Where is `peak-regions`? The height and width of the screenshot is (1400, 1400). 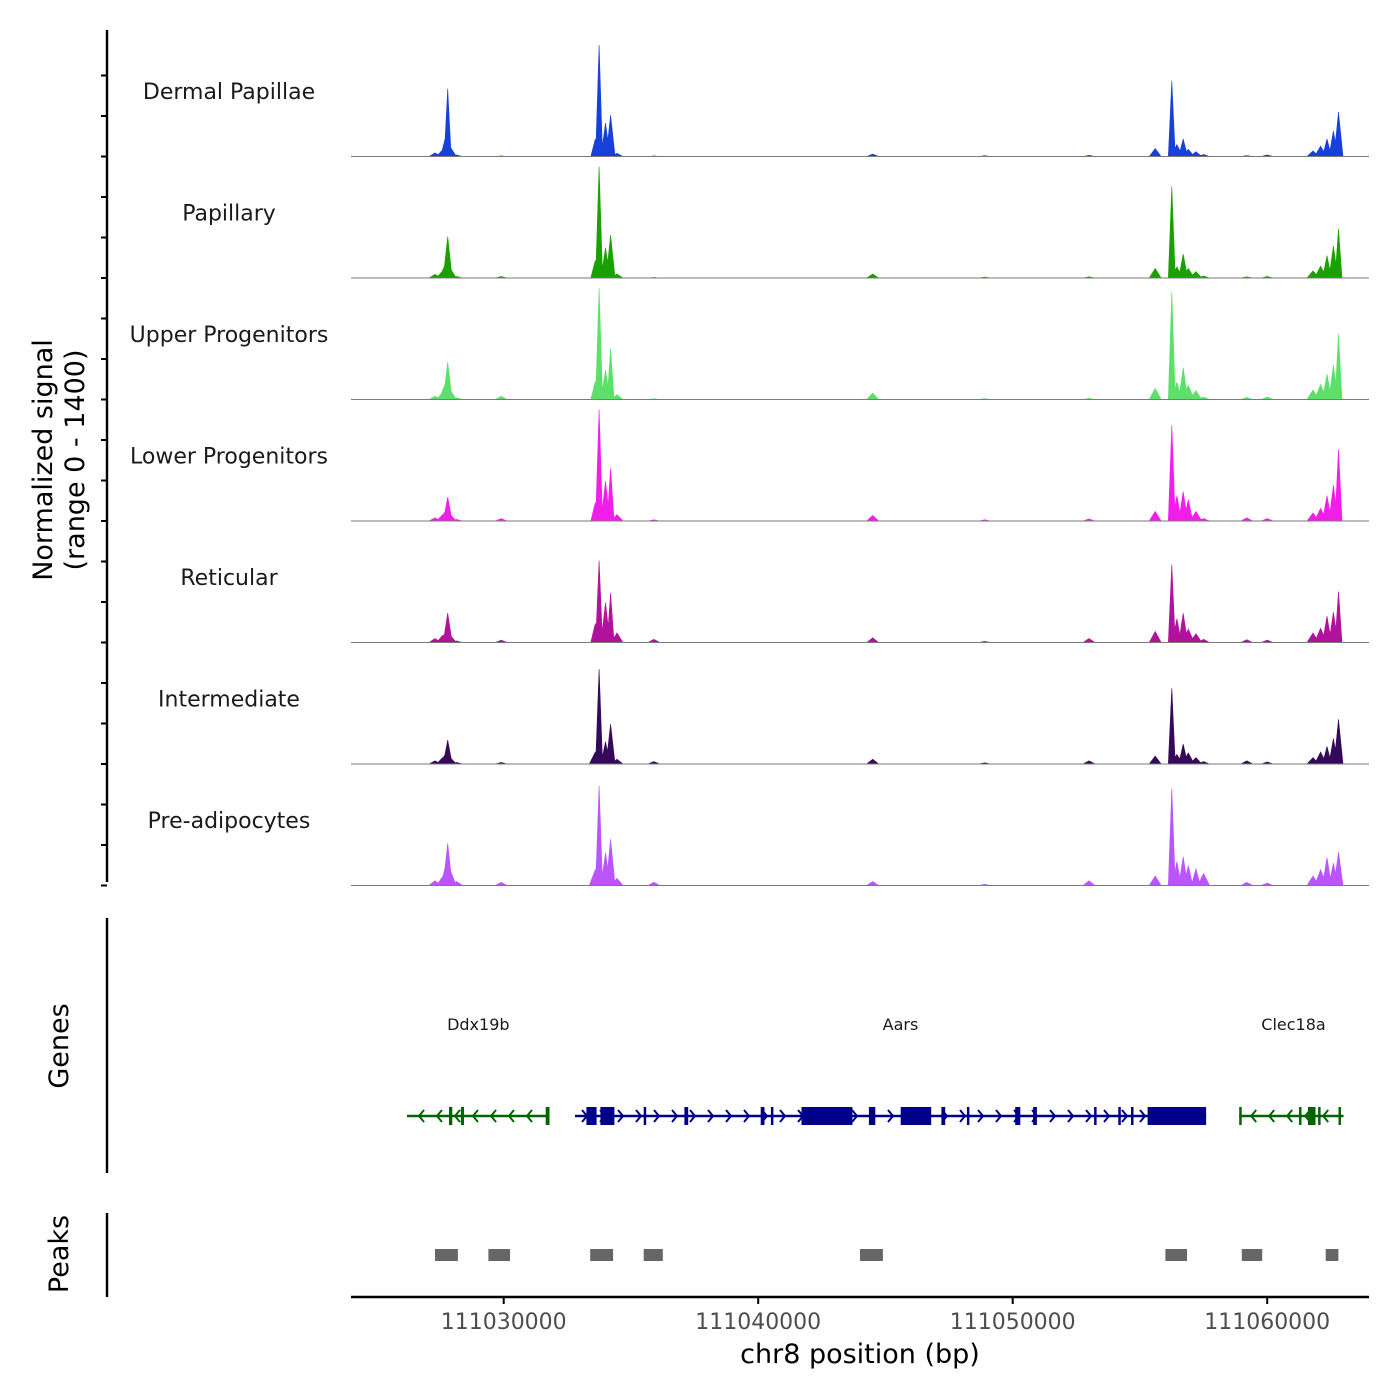
peak-regions is located at coordinates (887, 1255).